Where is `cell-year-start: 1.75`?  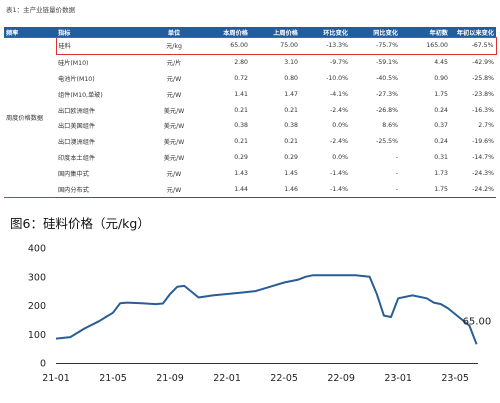 cell-year-start: 1.75 is located at coordinates (425, 189).